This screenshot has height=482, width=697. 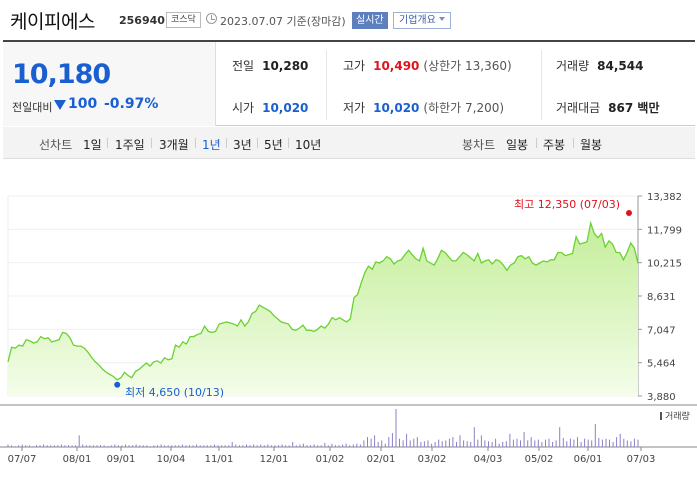 I want to click on prev-close-label: 전일, so click(x=243, y=66).